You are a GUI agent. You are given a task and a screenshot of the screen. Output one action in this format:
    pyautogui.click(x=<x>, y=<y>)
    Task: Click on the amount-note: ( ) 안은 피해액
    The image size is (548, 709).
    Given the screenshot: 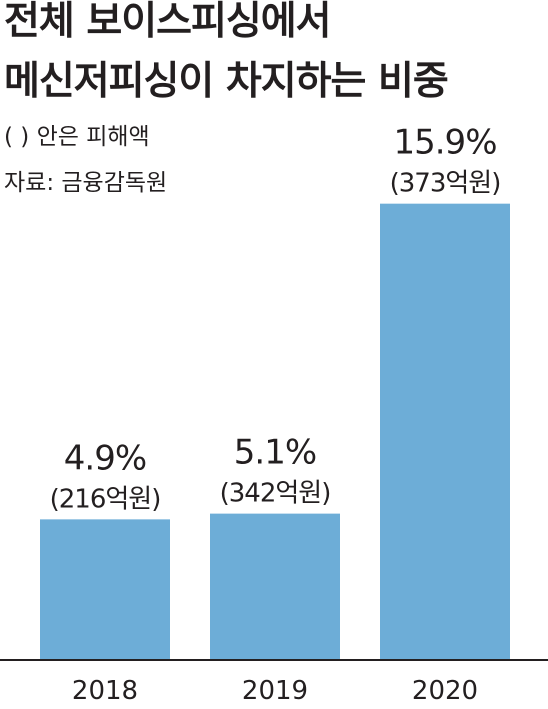 What is the action you would take?
    pyautogui.click(x=77, y=137)
    